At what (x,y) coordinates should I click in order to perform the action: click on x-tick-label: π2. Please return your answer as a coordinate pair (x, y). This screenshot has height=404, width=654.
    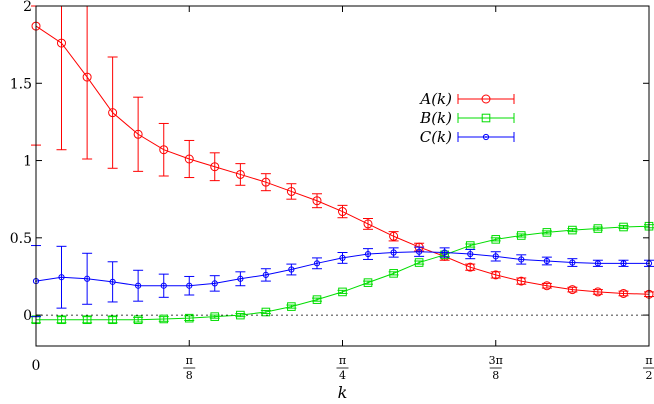
    Looking at the image, I should click on (648, 368).